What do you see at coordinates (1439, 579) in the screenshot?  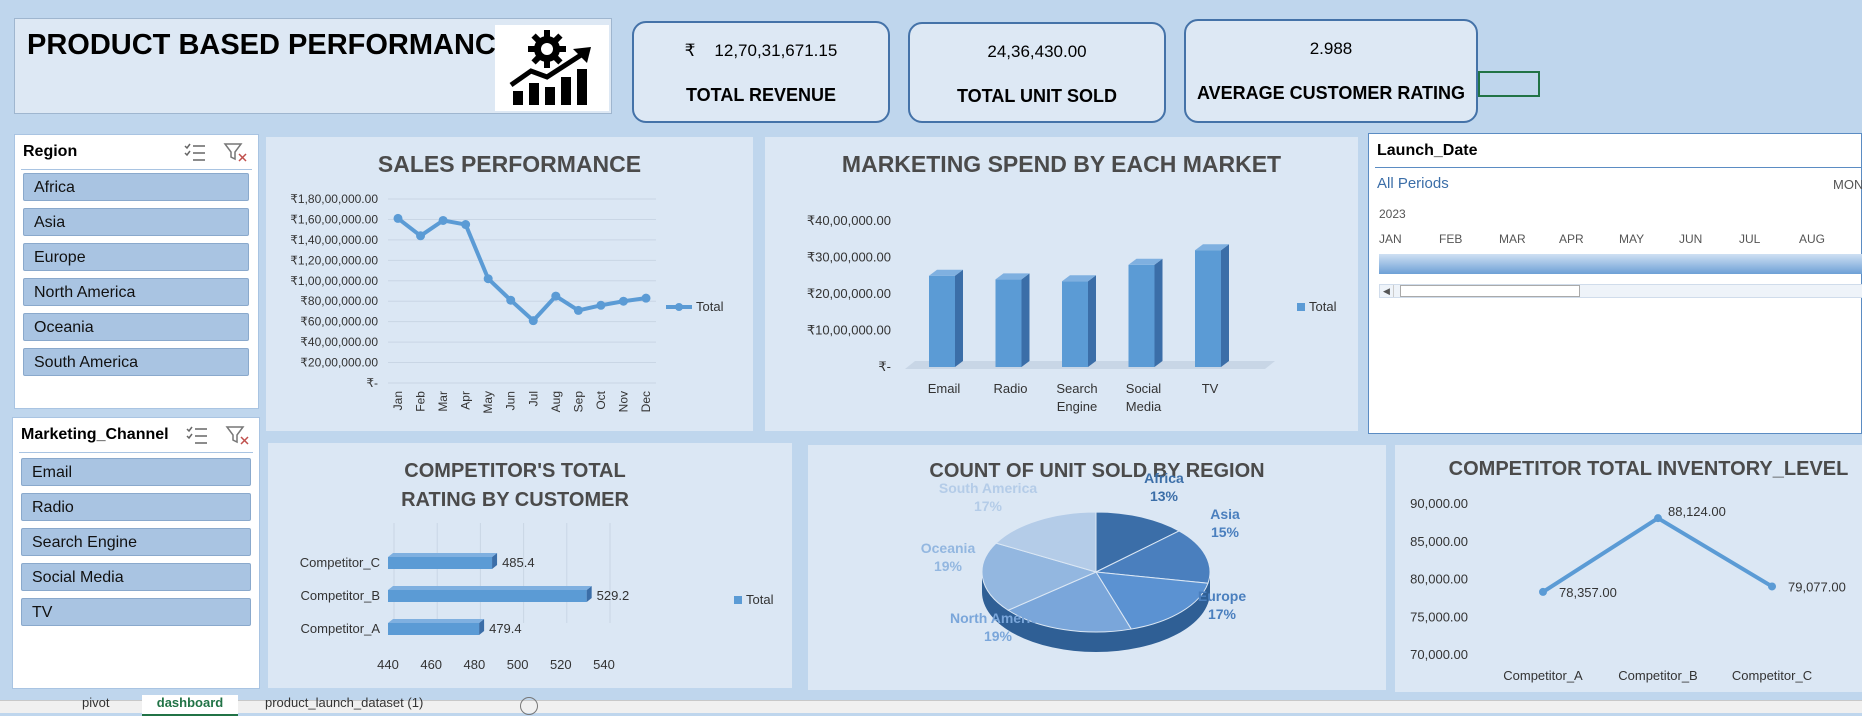 I see `y-tick-label: 80,000.00` at bounding box center [1439, 579].